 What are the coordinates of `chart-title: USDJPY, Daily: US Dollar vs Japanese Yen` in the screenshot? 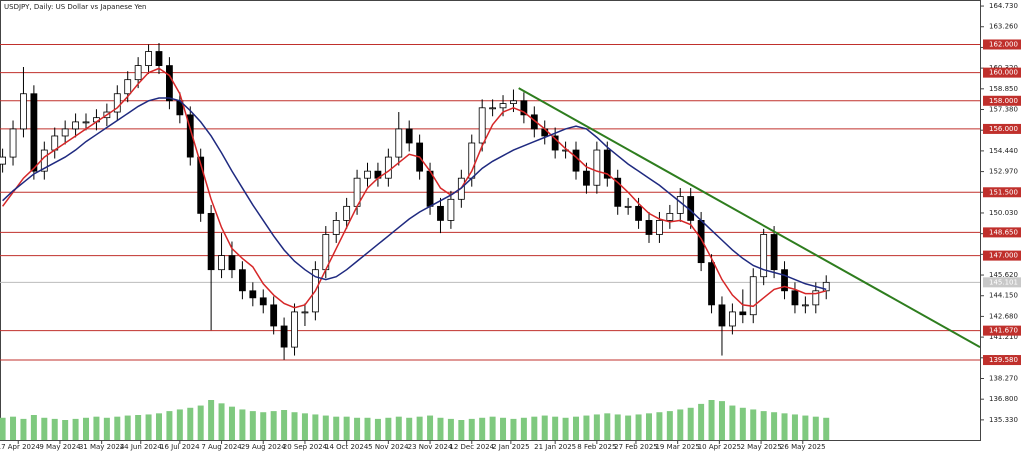 It's located at (75, 7).